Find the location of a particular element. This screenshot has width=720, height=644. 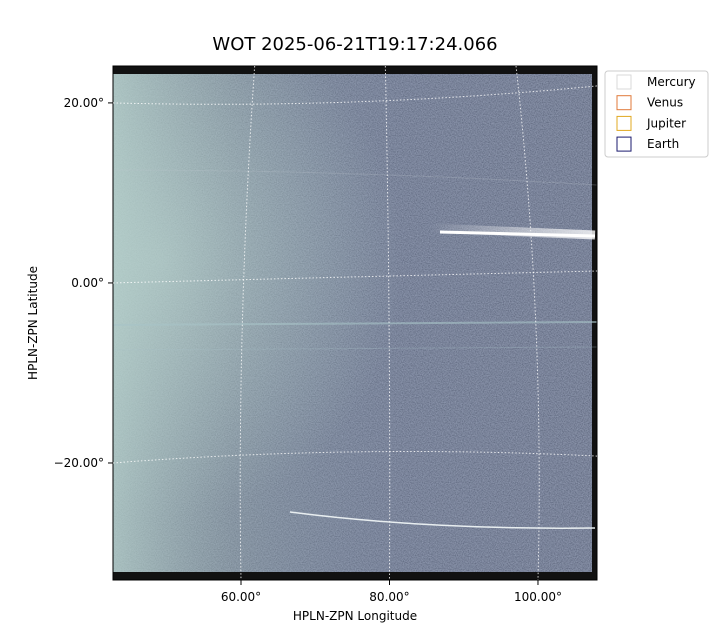

legend: Mercury Venus Jupiter Earth is located at coordinates (656, 114).